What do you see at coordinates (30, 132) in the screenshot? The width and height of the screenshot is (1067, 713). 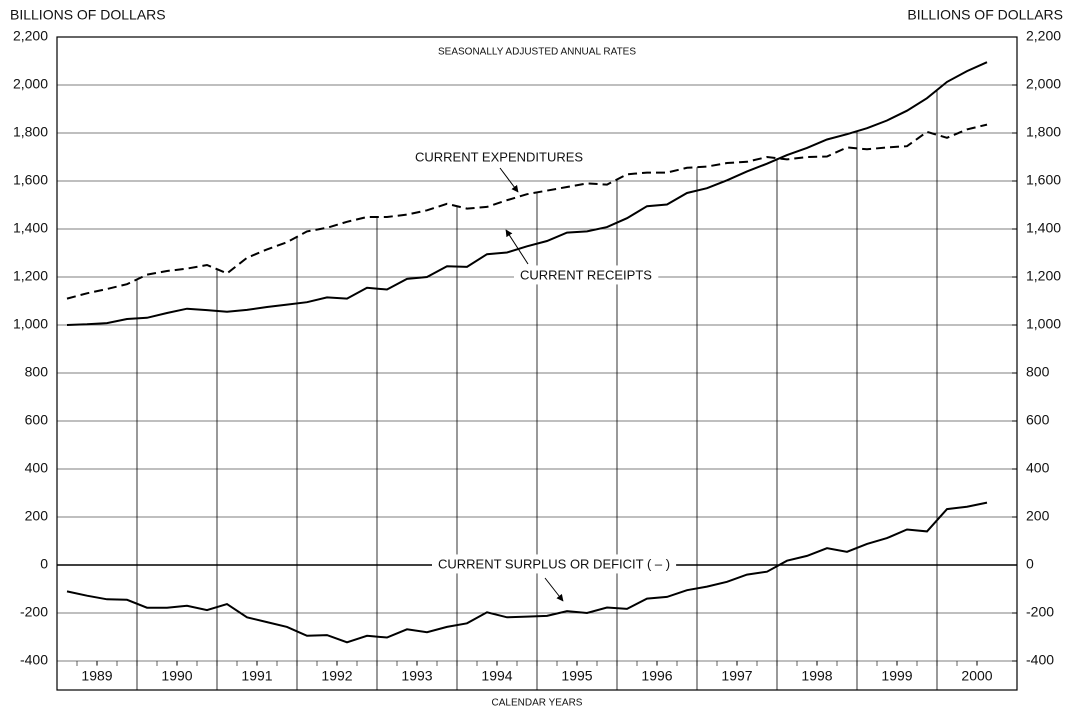 I see `y-tick-label: 1,800` at bounding box center [30, 132].